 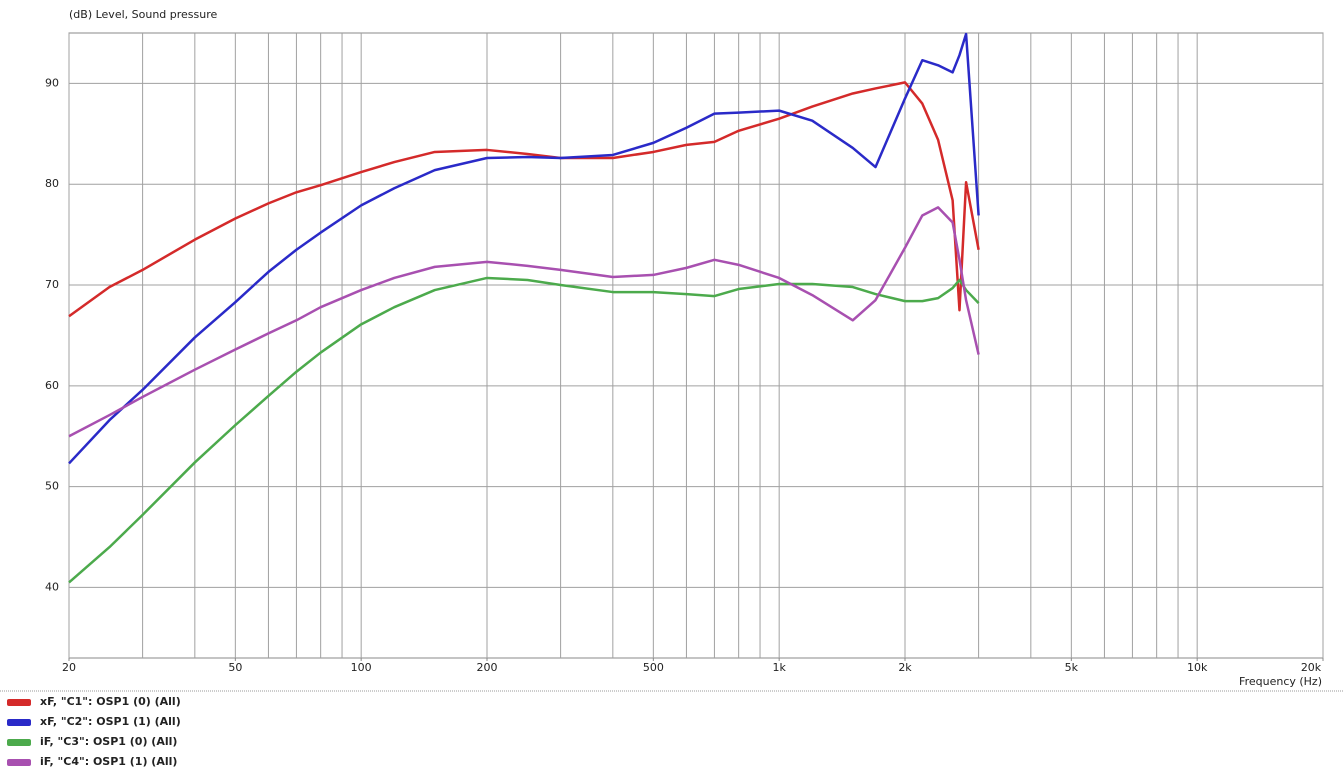 I want to click on x-axis-title: Frequency (Hz), so click(x=1280, y=681).